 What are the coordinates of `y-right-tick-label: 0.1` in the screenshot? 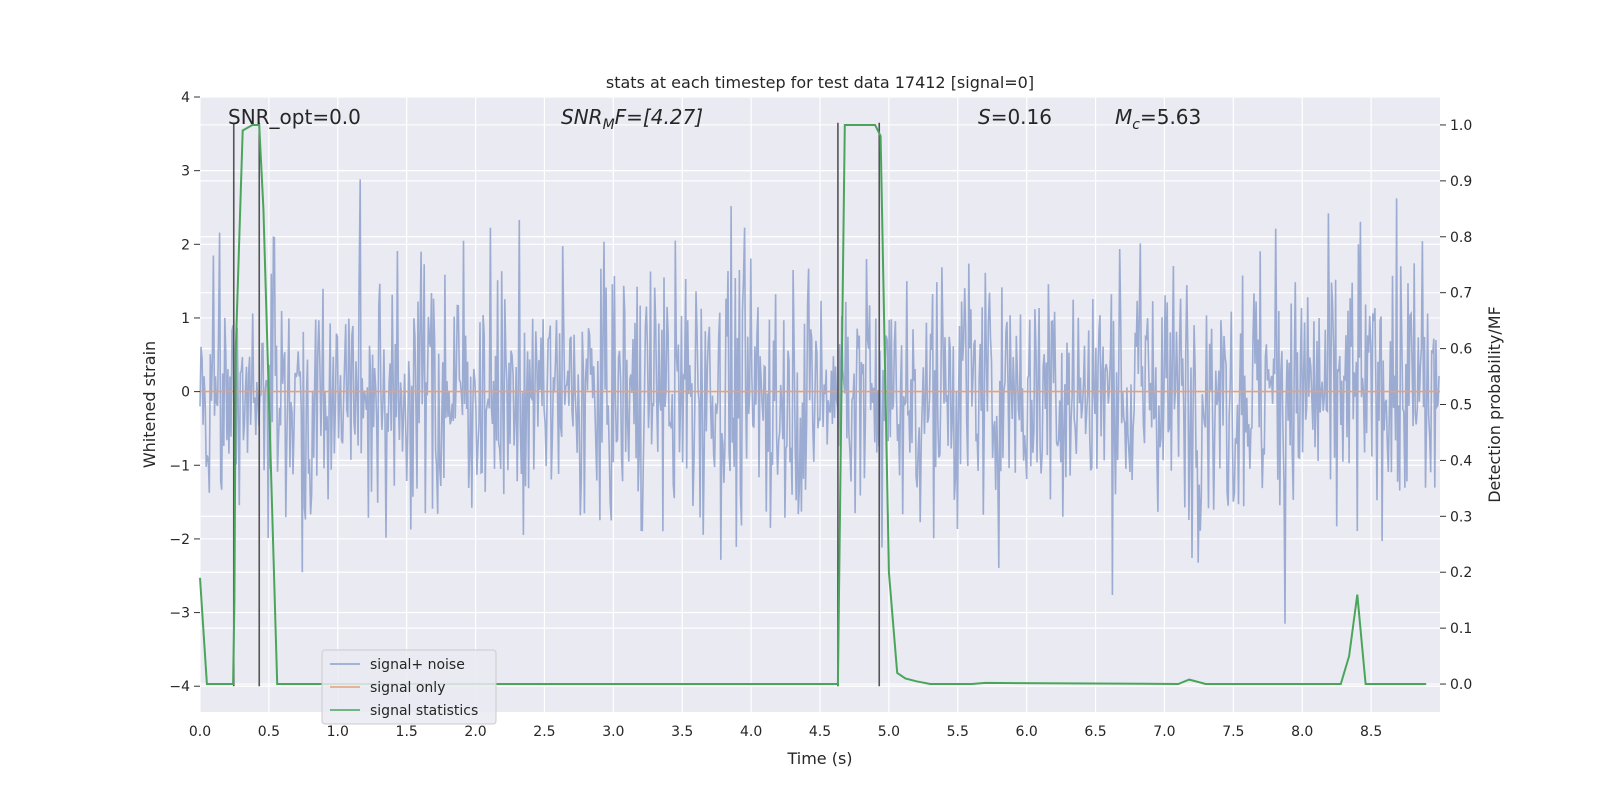 It's located at (1461, 629).